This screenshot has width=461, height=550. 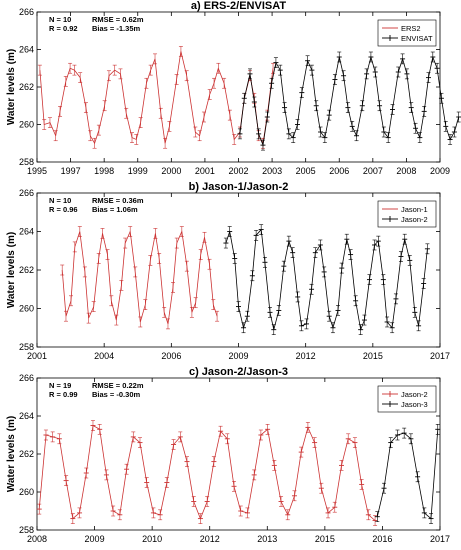 I want to click on x-tick-label: 1995, so click(x=37, y=171).